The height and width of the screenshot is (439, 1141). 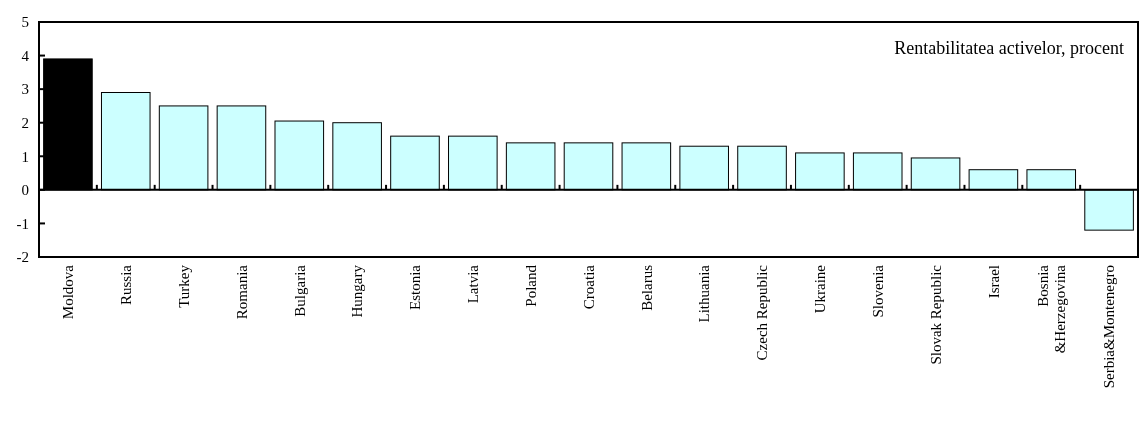 What do you see at coordinates (25, 156) in the screenshot?
I see `y-tick-label: 1` at bounding box center [25, 156].